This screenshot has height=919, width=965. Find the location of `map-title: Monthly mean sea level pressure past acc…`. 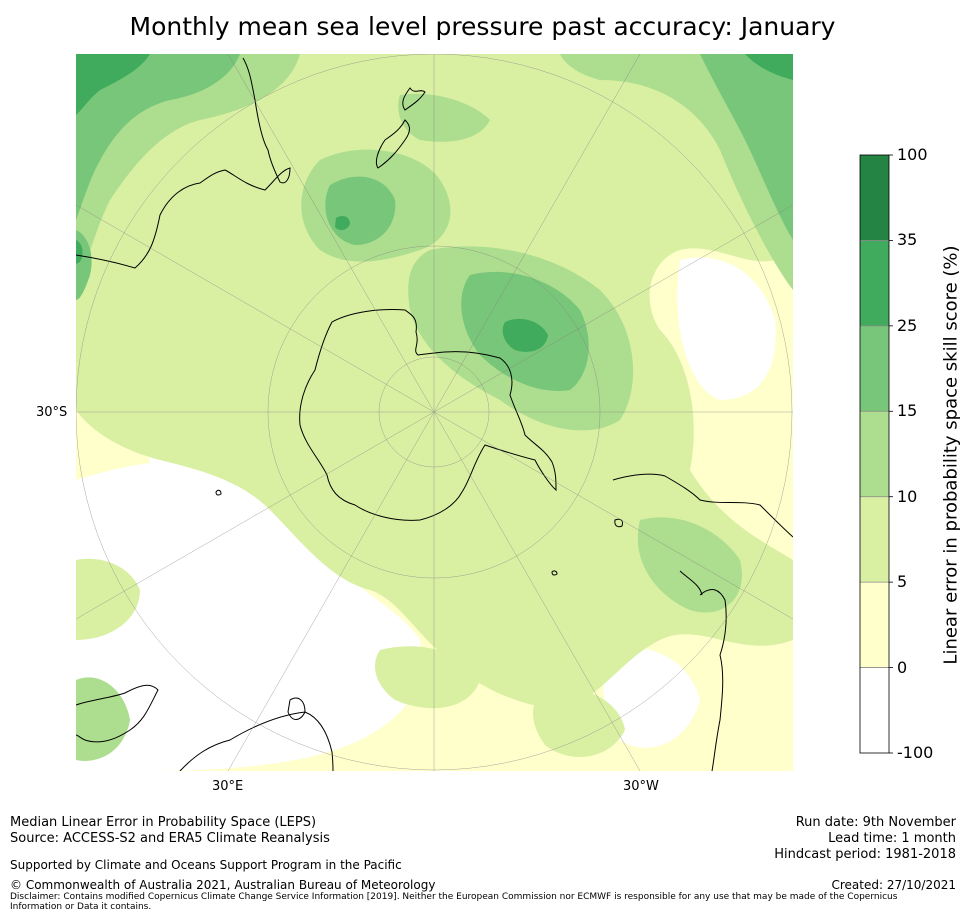

map-title: Monthly mean sea level pressure past acc… is located at coordinates (482, 26).